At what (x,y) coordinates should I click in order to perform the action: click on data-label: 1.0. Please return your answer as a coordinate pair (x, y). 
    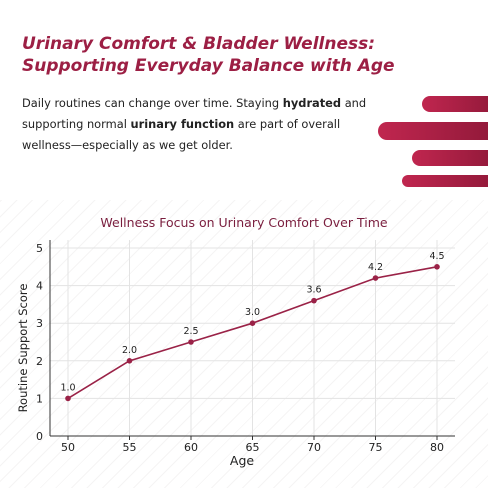
    Looking at the image, I should click on (67, 387).